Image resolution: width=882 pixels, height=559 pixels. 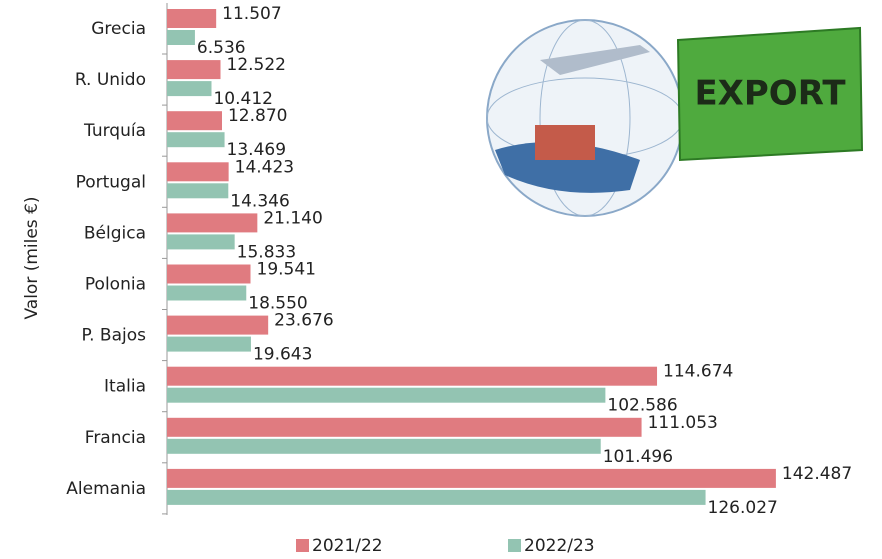 What do you see at coordinates (642, 406) in the screenshot?
I see `value-label: 102.586` at bounding box center [642, 406].